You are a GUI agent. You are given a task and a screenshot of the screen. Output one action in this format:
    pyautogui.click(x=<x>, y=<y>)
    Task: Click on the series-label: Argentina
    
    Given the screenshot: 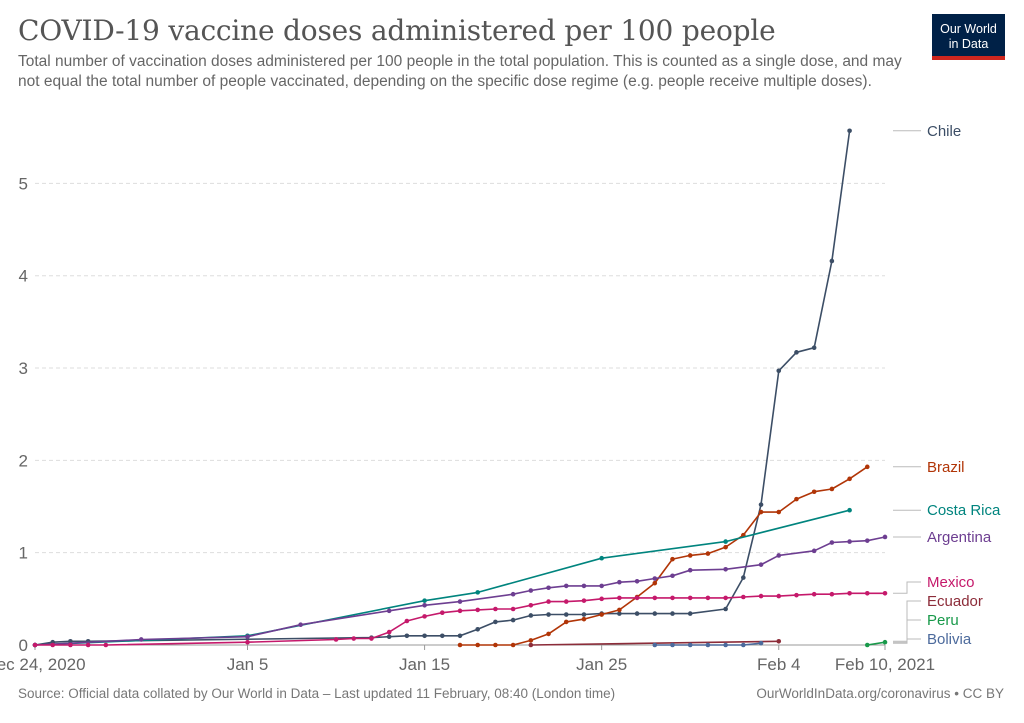 What is the action you would take?
    pyautogui.click(x=959, y=537)
    